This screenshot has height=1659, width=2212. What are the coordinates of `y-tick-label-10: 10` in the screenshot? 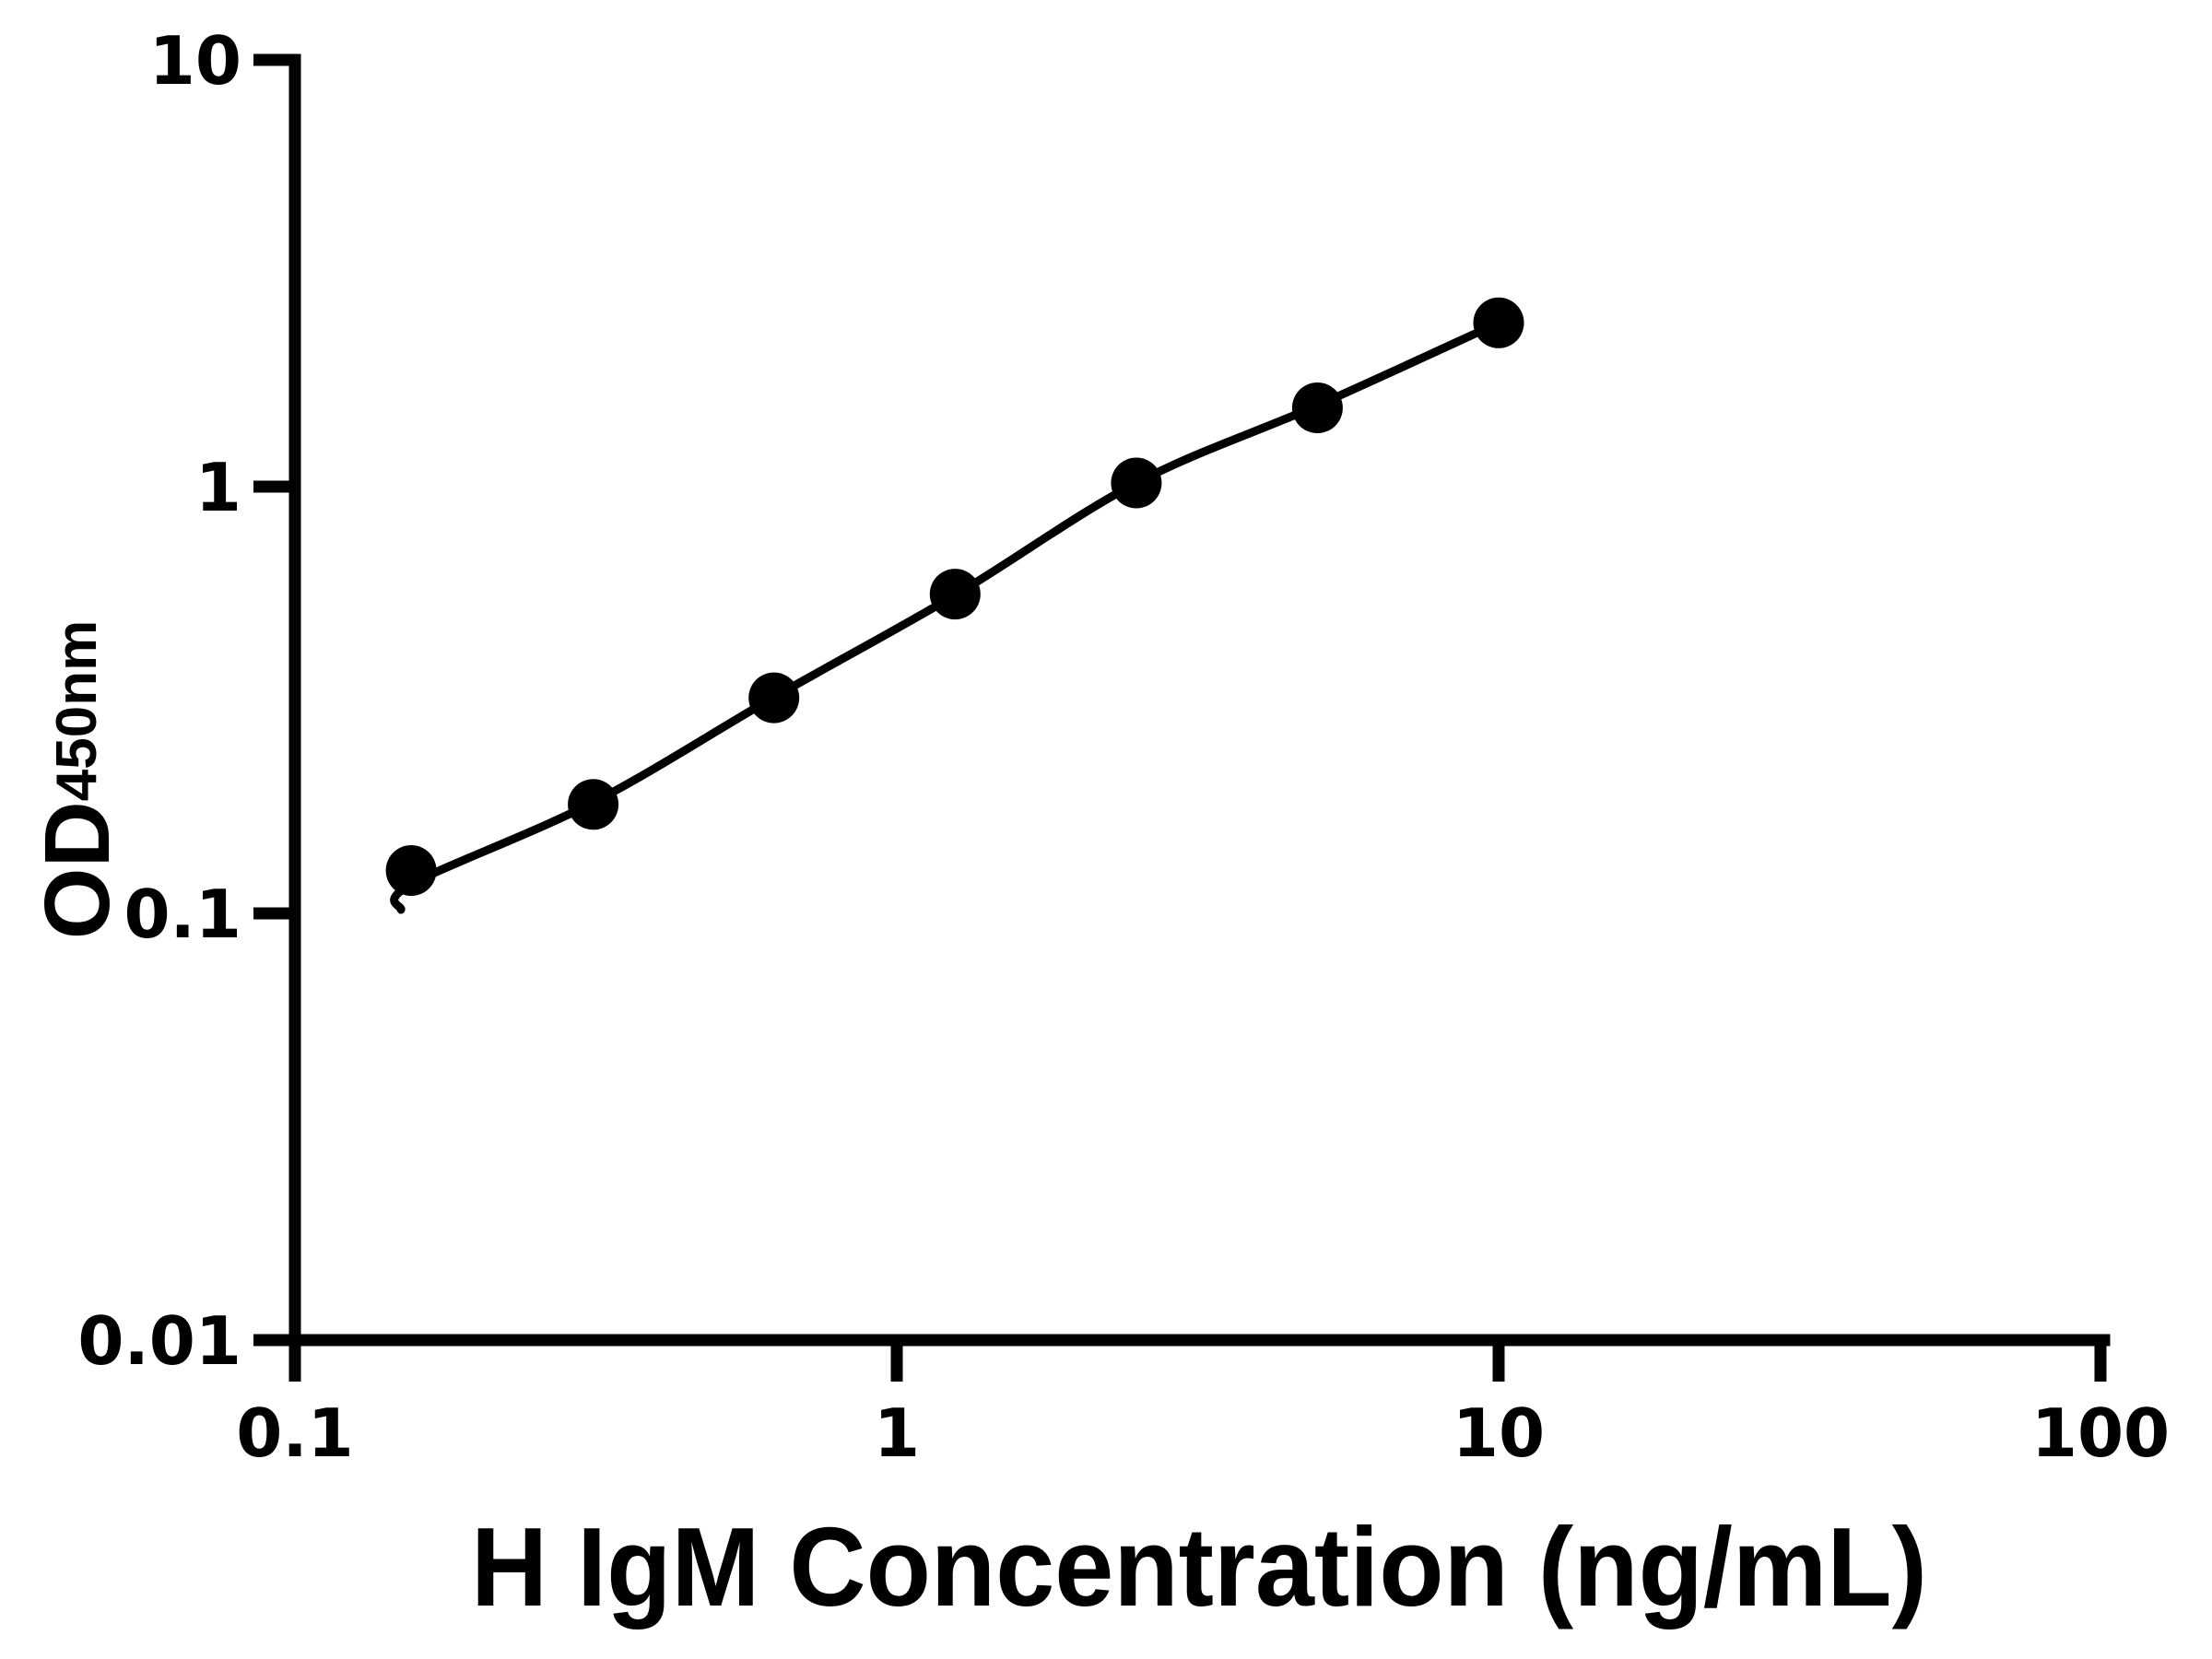 It's located at (195, 61).